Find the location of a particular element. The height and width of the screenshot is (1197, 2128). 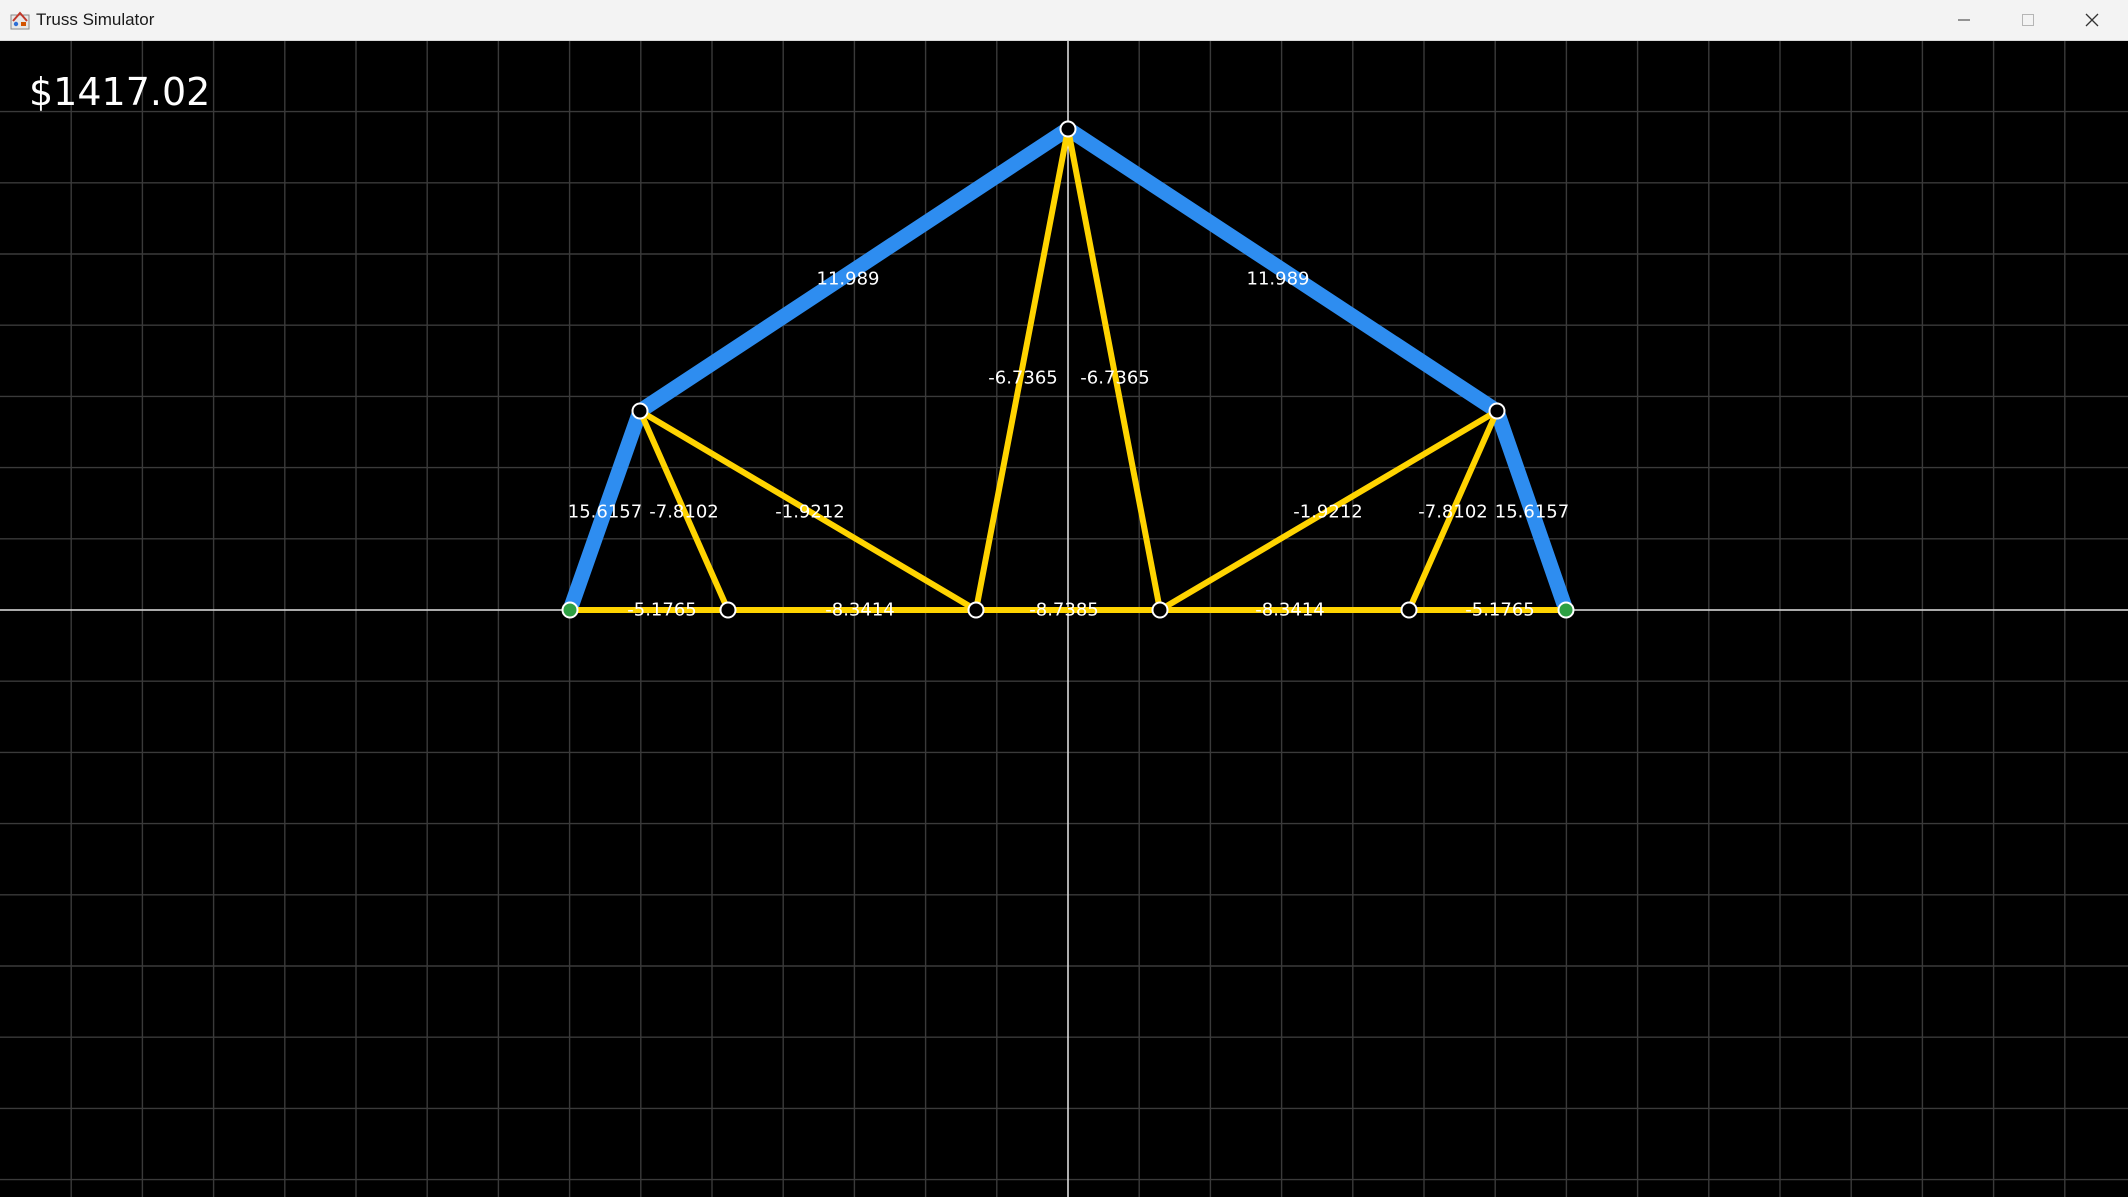

minimize-button is located at coordinates (1964, 20).